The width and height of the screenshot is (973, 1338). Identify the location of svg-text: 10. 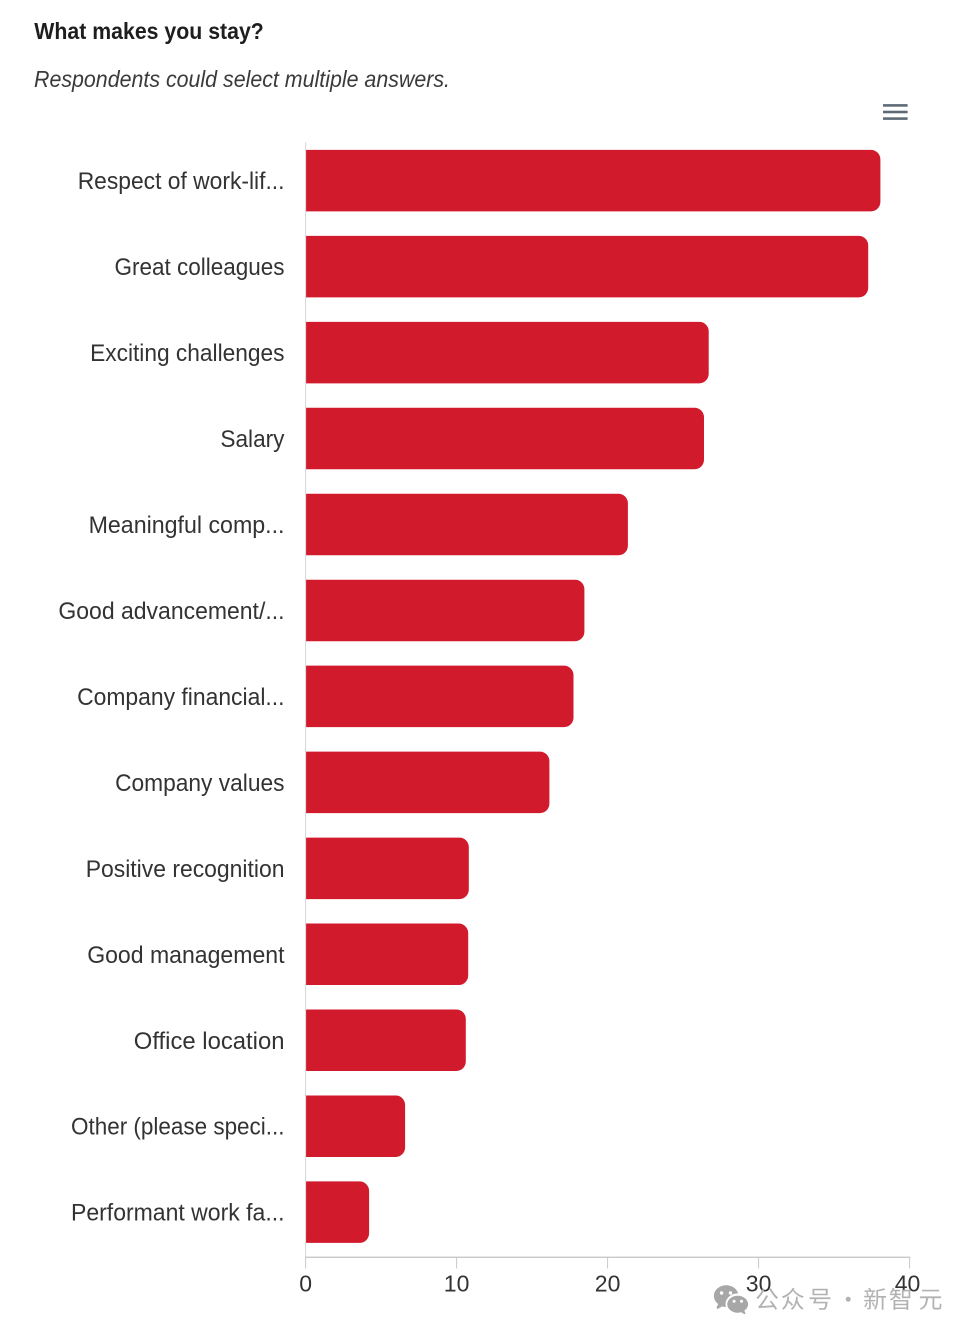
(457, 1284).